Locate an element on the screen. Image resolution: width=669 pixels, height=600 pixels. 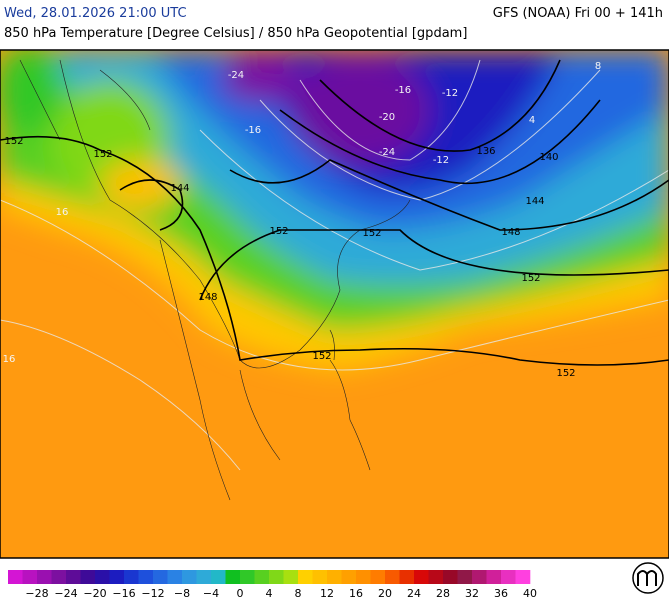
legend-label: 0 is located at coordinates (240, 593).